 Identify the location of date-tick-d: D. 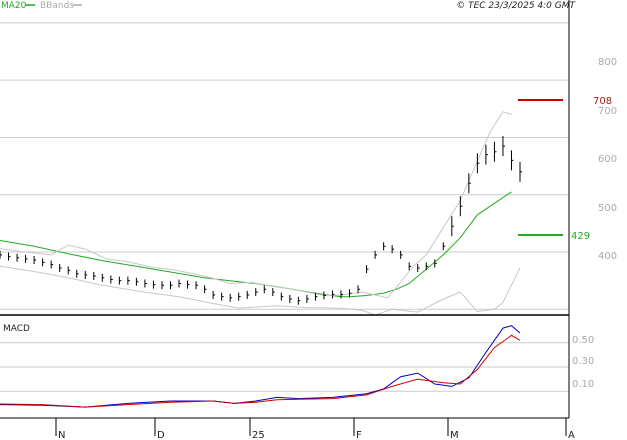
(161, 435).